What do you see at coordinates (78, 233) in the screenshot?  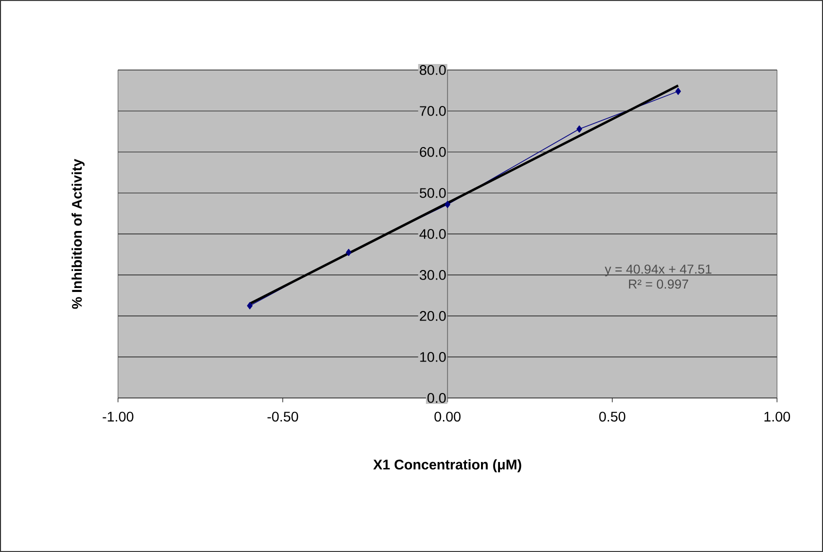 I see `y-axis-title: % Inhibition of Activity` at bounding box center [78, 233].